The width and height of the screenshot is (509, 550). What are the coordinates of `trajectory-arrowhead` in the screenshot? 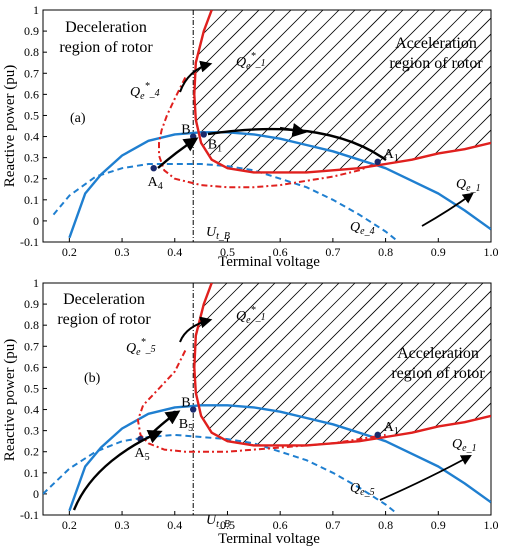 It's located at (293, 130).